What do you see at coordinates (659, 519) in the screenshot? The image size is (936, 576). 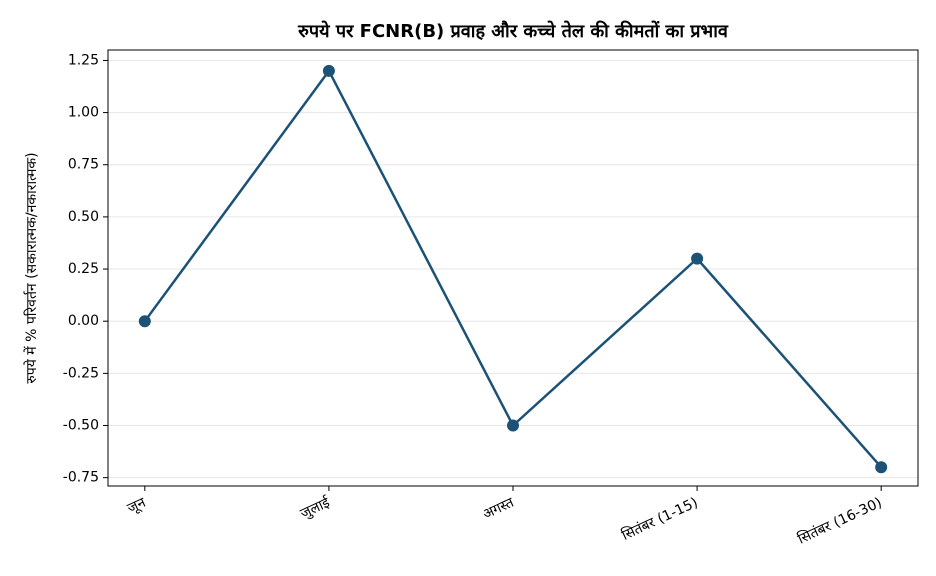 I see `x-tick-label: सितंबर (1-15)` at bounding box center [659, 519].